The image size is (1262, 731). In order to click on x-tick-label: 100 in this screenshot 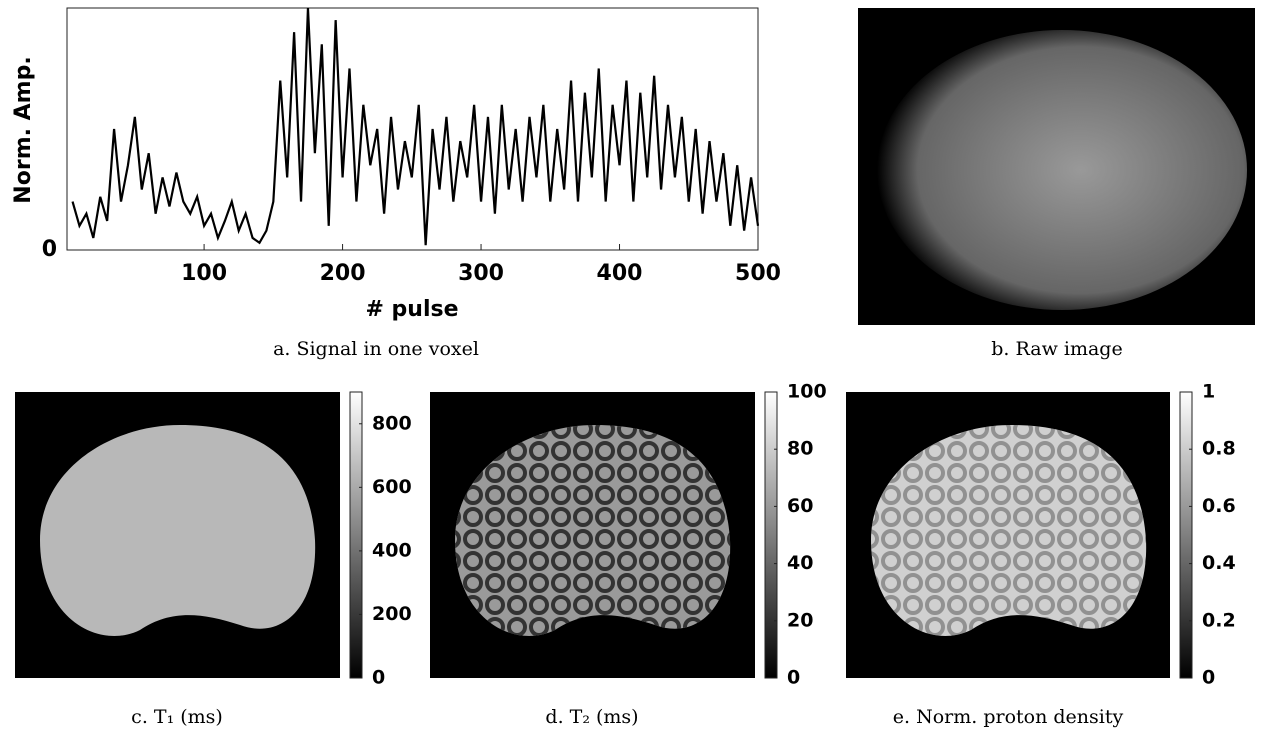, I will do `click(204, 273)`.